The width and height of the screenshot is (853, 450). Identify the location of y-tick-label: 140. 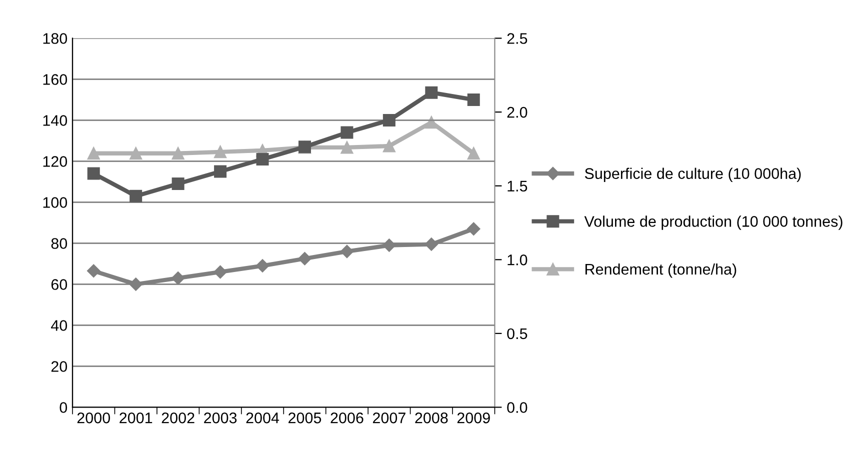
(55, 120).